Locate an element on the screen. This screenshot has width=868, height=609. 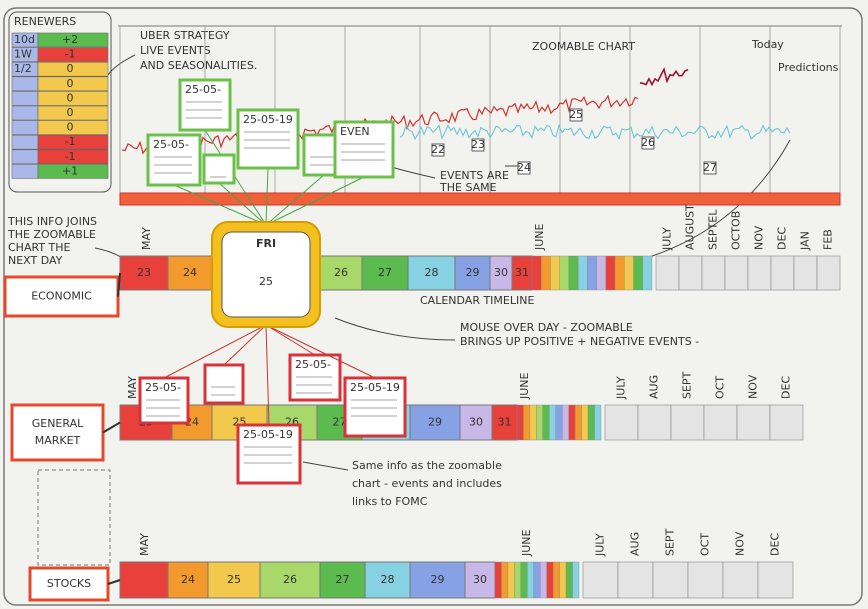
row-label: ECONOMIC is located at coordinates (61, 296).